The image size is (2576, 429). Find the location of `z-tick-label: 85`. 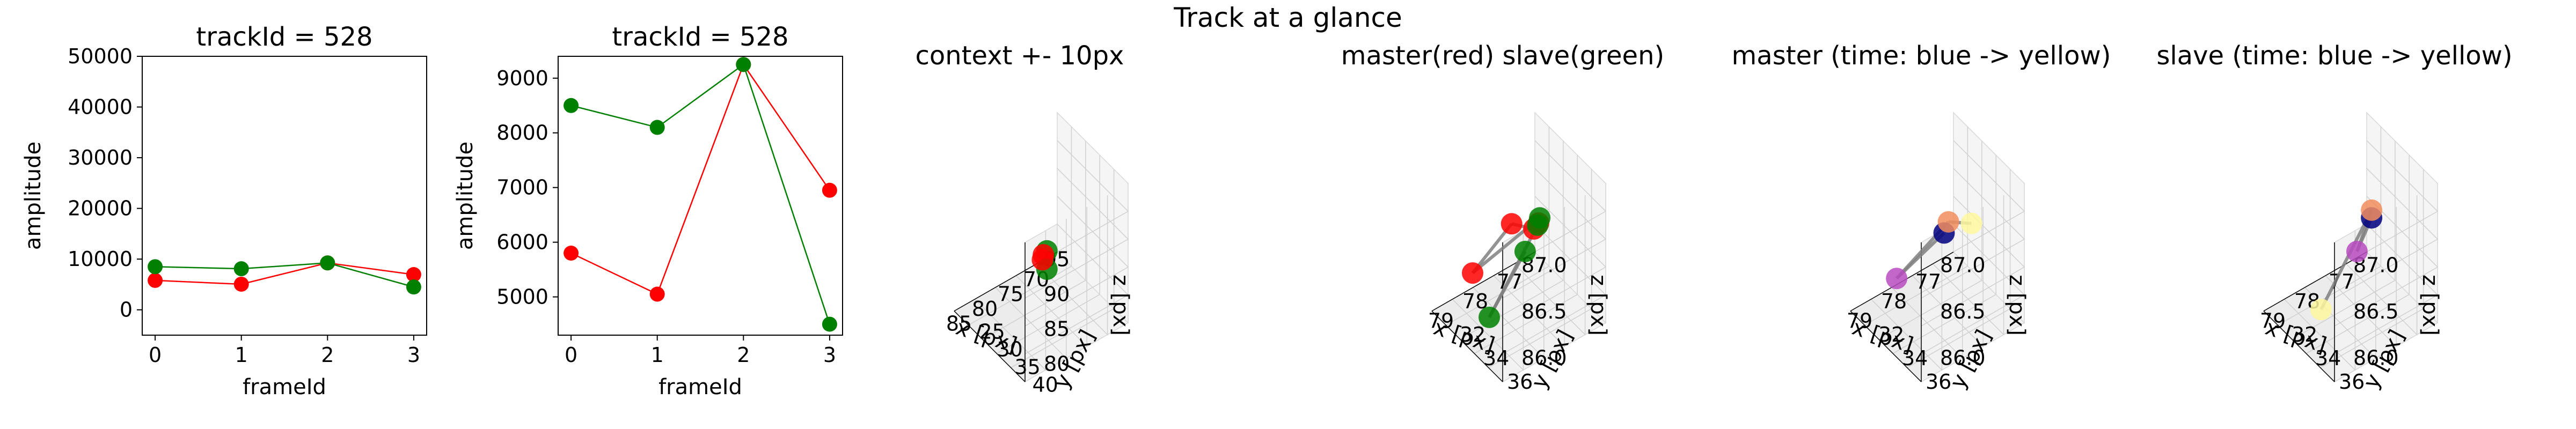

z-tick-label: 85 is located at coordinates (1057, 329).